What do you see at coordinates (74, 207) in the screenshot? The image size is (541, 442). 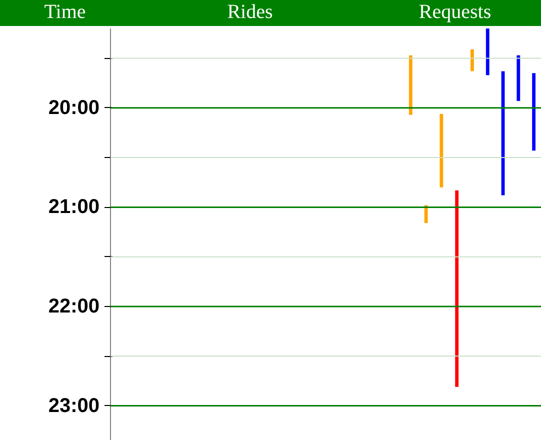 I see `y-tick-label: 21:00` at bounding box center [74, 207].